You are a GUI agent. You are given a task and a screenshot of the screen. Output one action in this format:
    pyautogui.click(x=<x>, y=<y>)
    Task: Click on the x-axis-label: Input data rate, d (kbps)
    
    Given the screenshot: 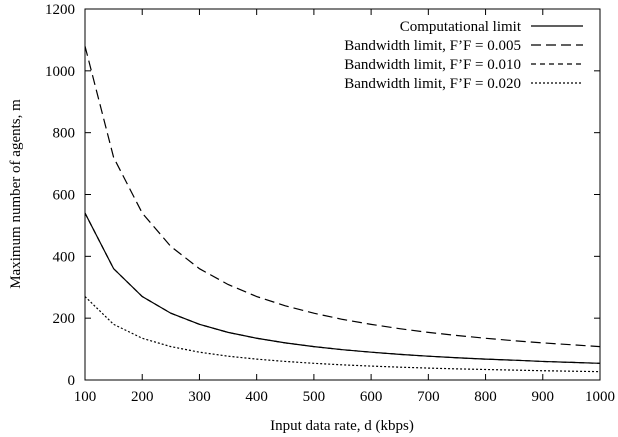 What is the action you would take?
    pyautogui.click(x=342, y=426)
    